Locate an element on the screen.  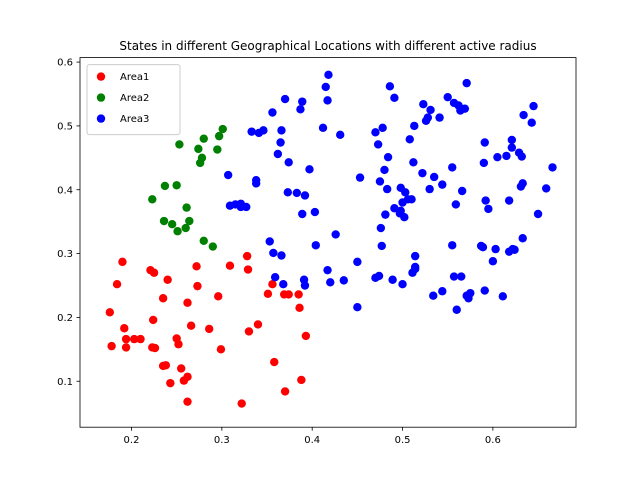
x-axis: 0.2 0.3 0.4 0.5 0.6 is located at coordinates (312, 436).